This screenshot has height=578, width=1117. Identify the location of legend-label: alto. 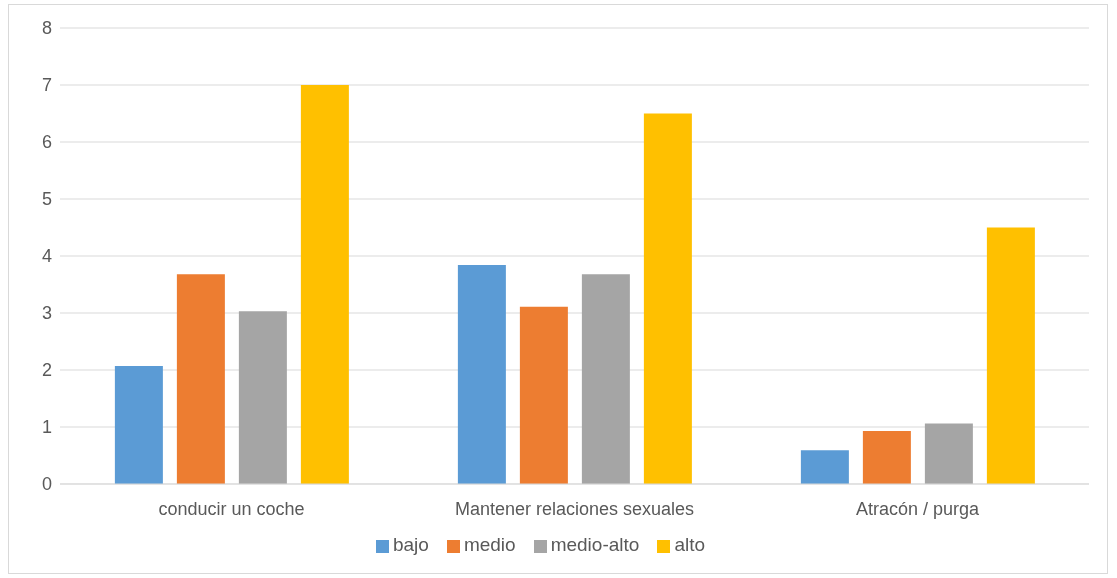
(690, 544).